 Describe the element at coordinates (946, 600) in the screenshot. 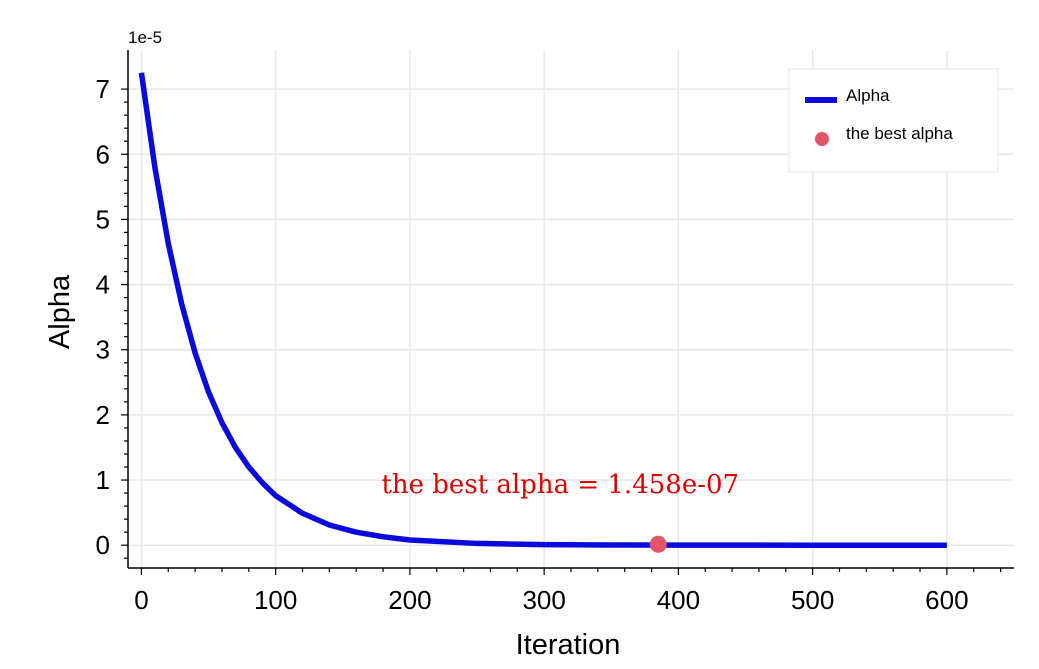

I see `x-tick-label: 600` at that location.